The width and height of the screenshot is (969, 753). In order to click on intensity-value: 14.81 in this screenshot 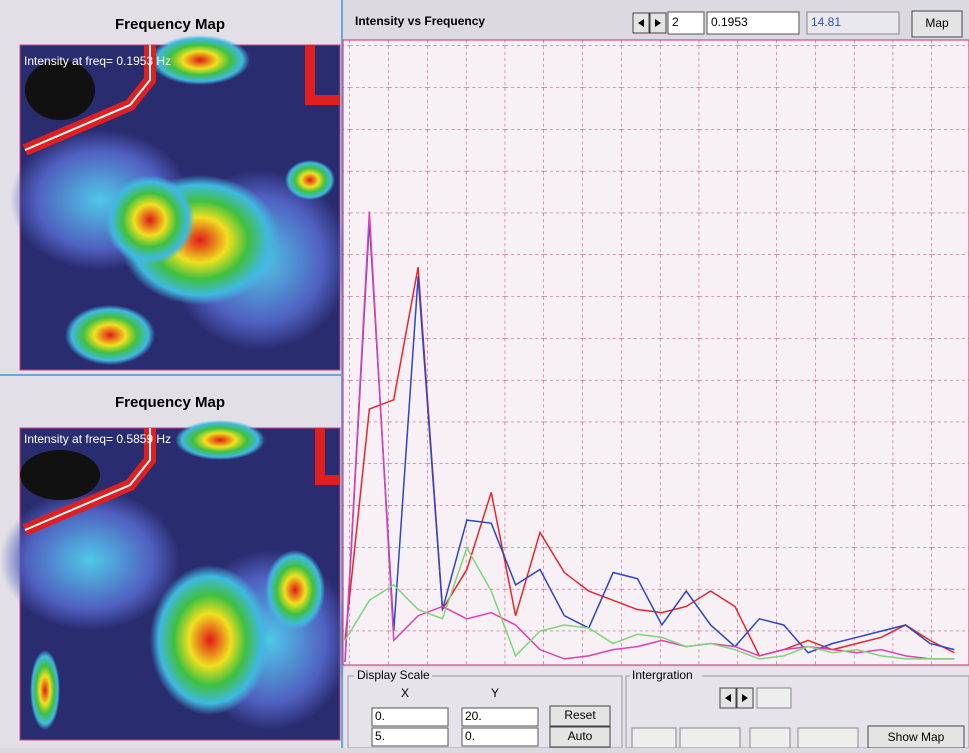, I will do `click(826, 22)`.